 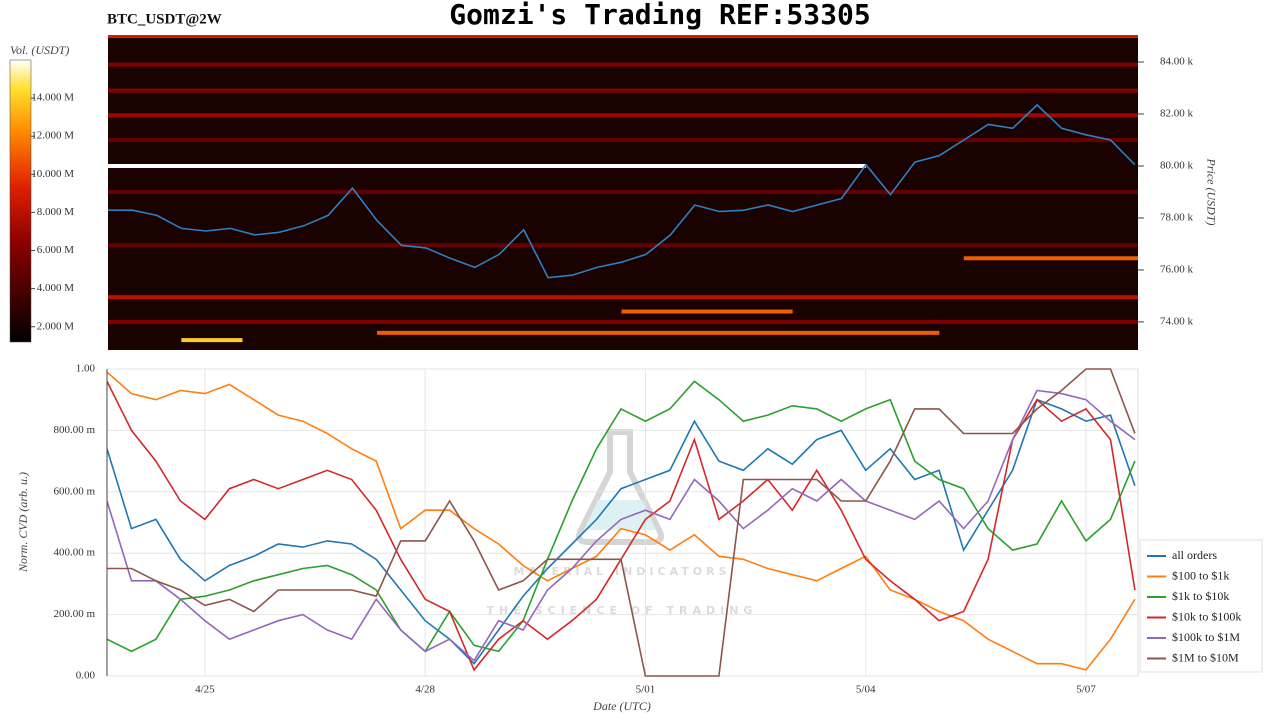 I want to click on watermark-text: MATERIAL INDICATORS, so click(x=621, y=571).